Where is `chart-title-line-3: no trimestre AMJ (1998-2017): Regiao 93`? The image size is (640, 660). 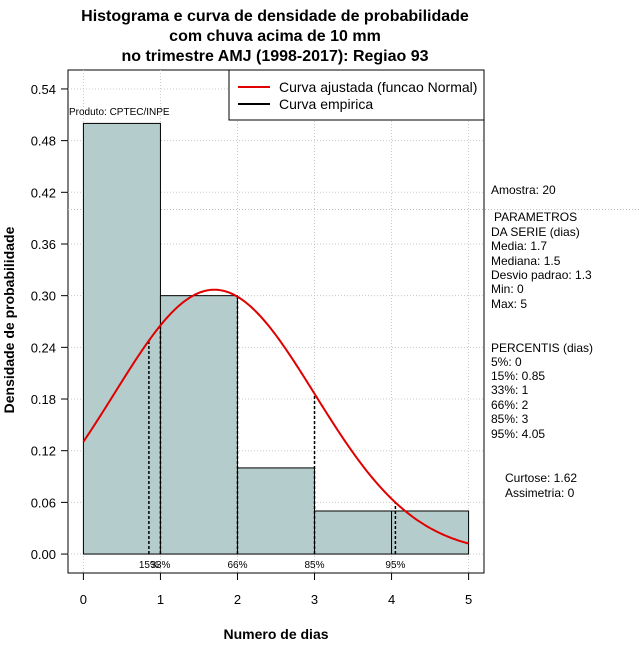
chart-title-line-3: no trimestre AMJ (1998-2017): Regiao 93 is located at coordinates (274, 56).